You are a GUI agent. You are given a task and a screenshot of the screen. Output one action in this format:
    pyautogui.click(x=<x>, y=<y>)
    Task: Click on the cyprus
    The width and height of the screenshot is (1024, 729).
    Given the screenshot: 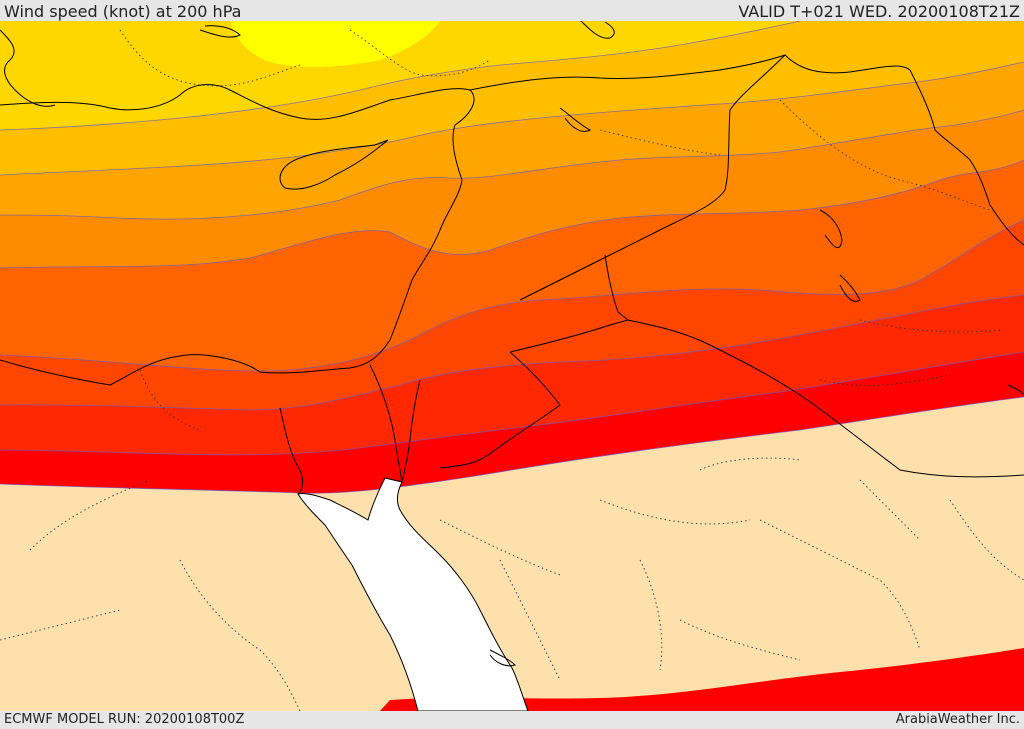 What is the action you would take?
    pyautogui.click(x=334, y=164)
    